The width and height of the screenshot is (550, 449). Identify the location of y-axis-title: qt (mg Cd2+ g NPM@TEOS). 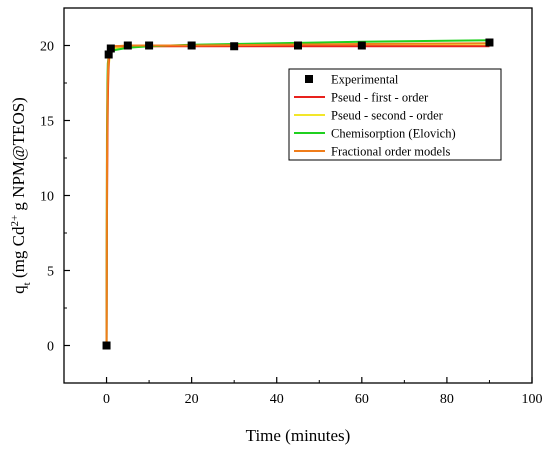
(21, 195).